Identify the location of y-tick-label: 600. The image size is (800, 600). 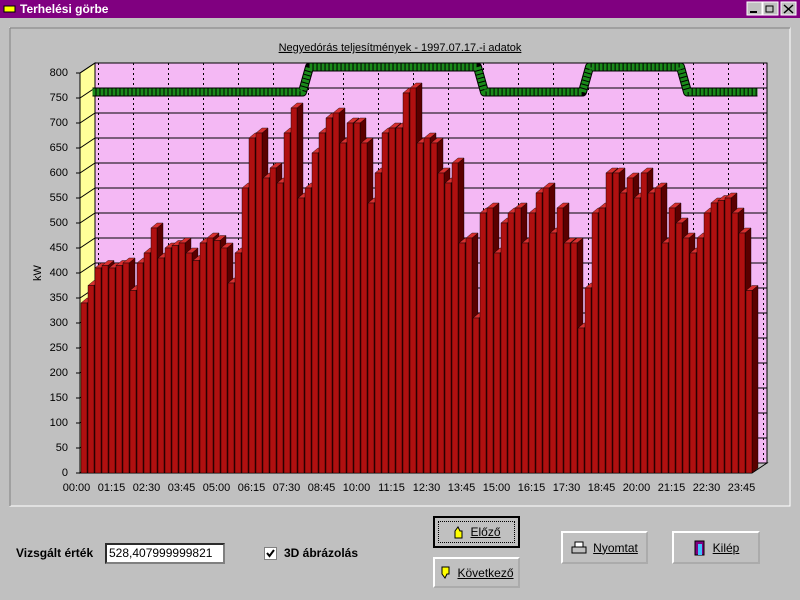
(59, 173).